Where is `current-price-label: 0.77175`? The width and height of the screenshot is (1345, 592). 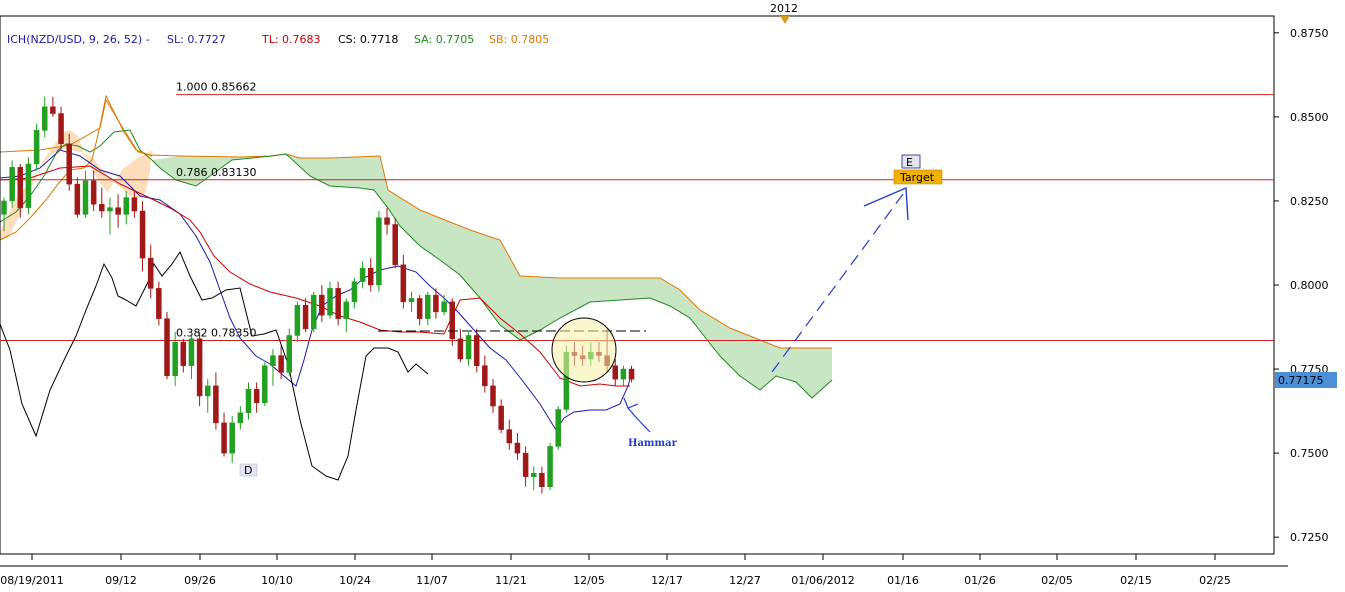 current-price-label: 0.77175 is located at coordinates (1301, 380).